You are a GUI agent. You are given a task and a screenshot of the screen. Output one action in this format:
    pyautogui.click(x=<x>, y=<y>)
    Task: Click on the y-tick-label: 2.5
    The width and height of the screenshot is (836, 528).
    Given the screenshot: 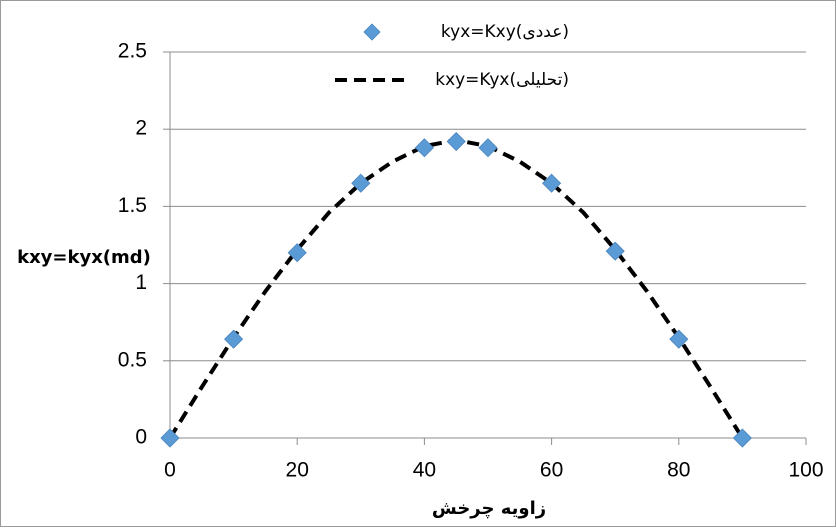 What is the action you would take?
    pyautogui.click(x=132, y=51)
    